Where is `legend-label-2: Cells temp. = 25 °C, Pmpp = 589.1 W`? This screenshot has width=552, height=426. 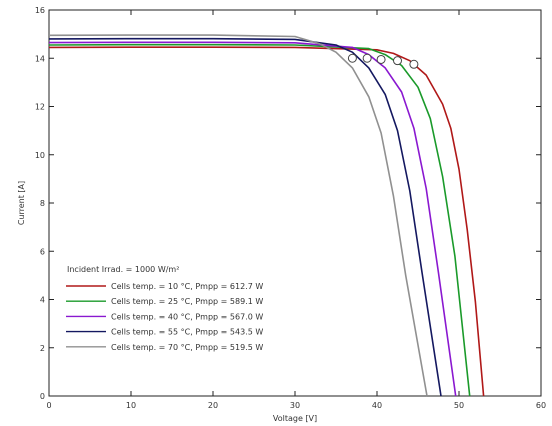 legend-label-2: Cells temp. = 25 °C, Pmpp = 589.1 W is located at coordinates (187, 301).